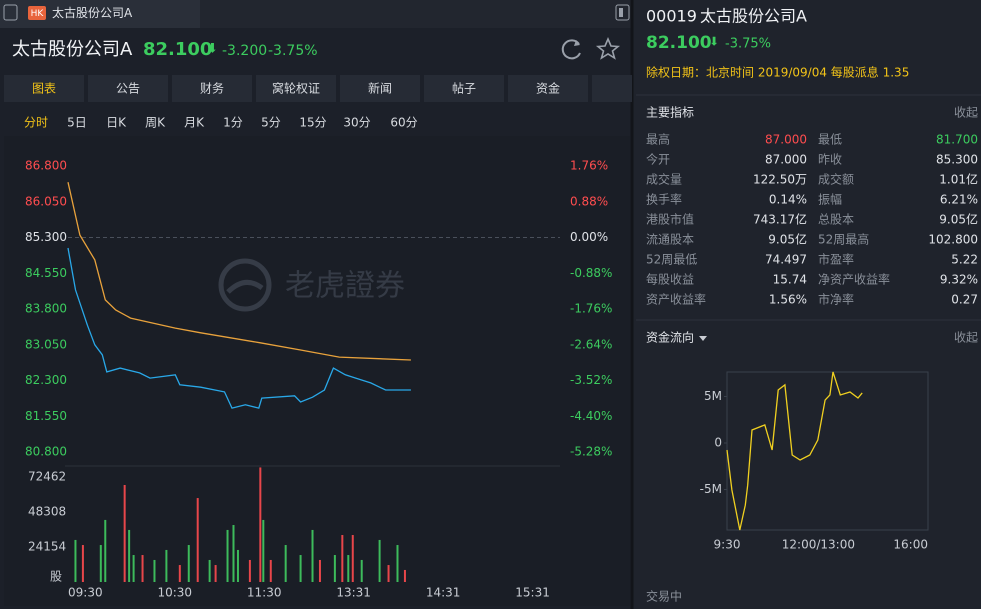 The image size is (981, 609). What do you see at coordinates (46, 452) in the screenshot?
I see `y-tick-label: 80.800` at bounding box center [46, 452].